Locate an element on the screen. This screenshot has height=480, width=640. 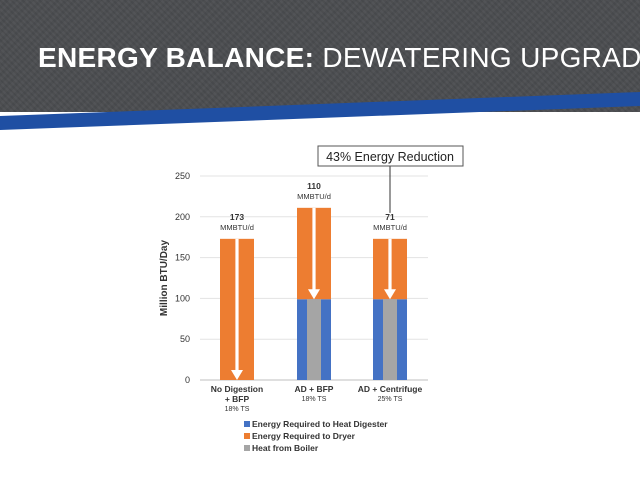
y-tick-label: 0 is located at coordinates (187, 380).